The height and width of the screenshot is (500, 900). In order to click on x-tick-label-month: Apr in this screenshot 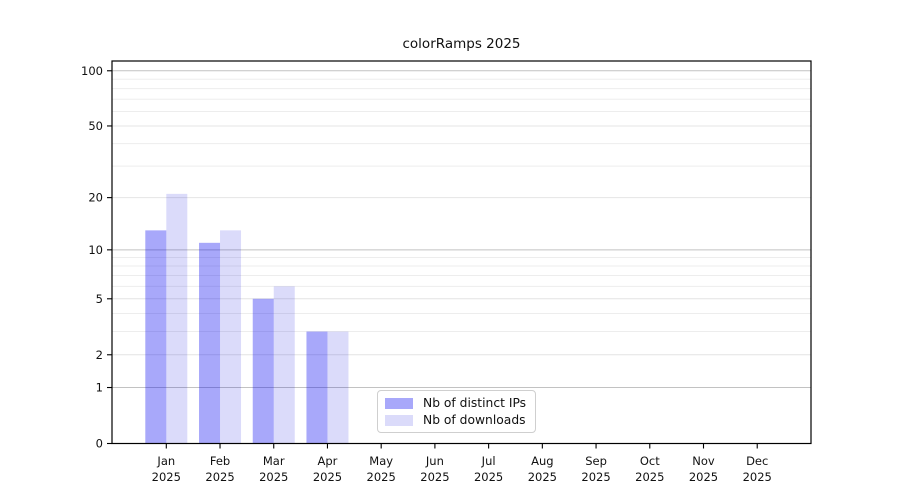, I will do `click(328, 461)`.